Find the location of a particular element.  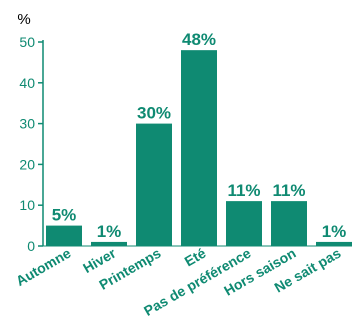

bar-value-label: 48% is located at coordinates (199, 39).